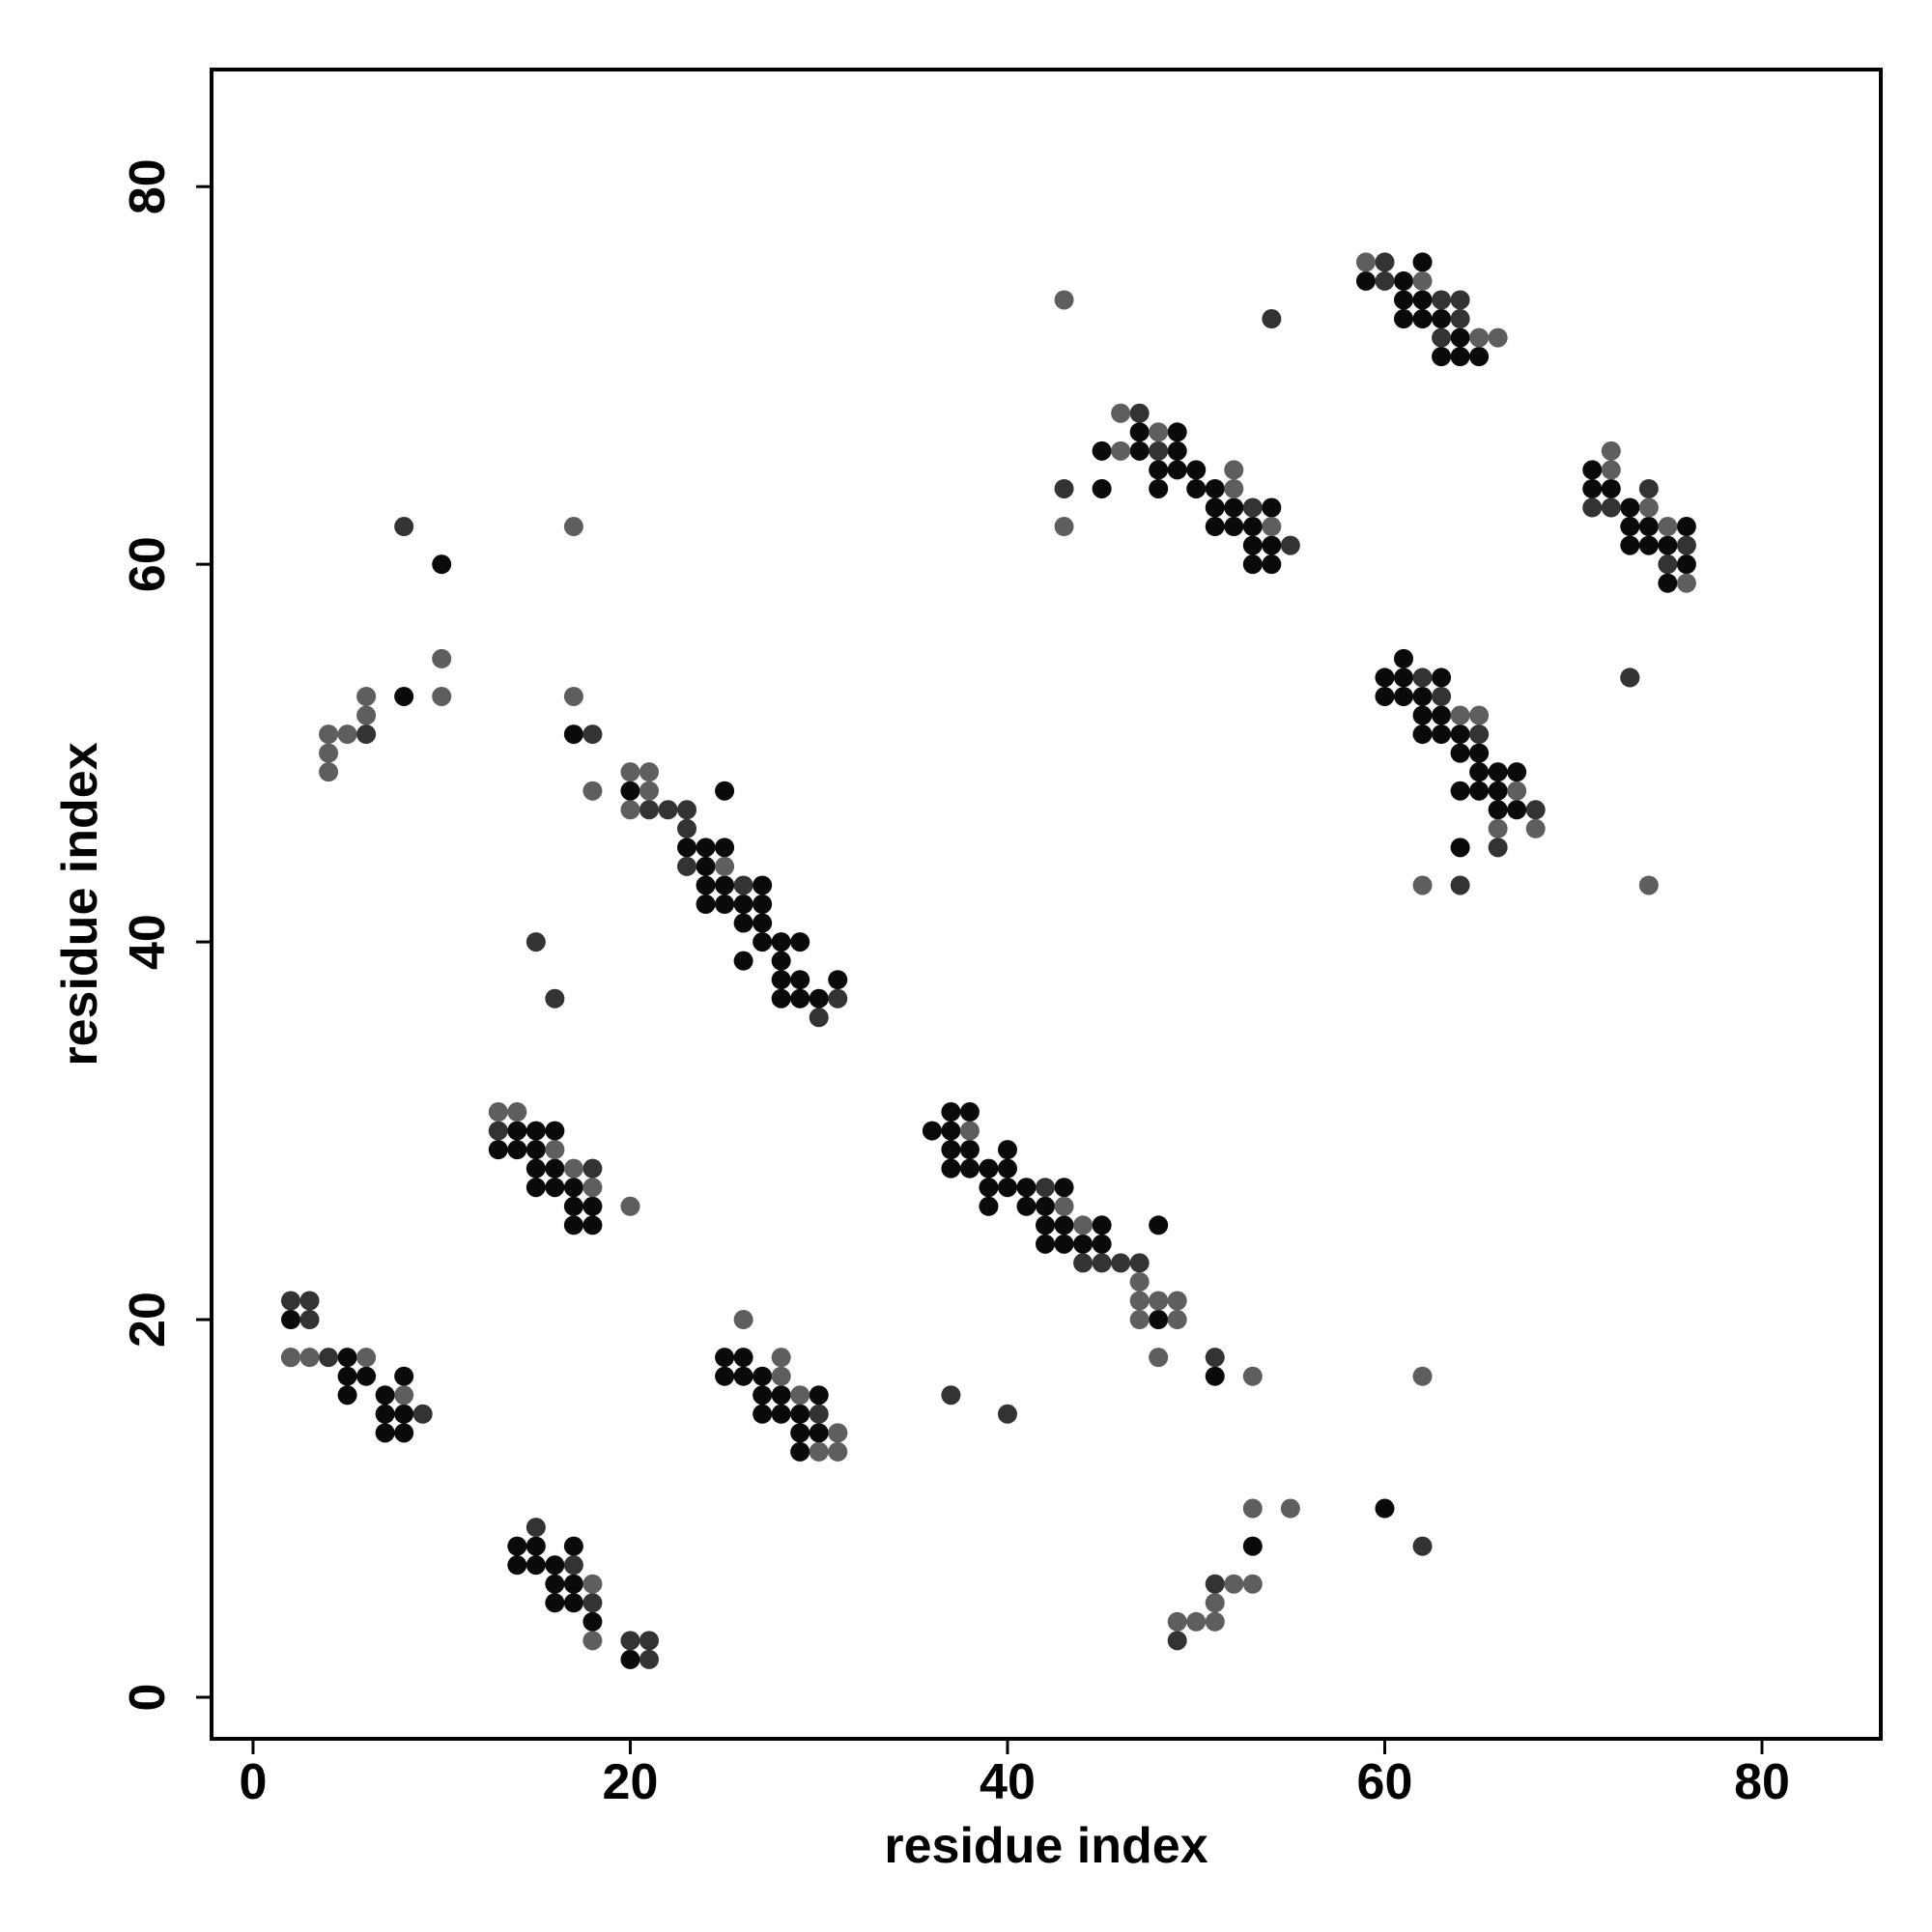  What do you see at coordinates (1008, 1782) in the screenshot?
I see `x-tick-label: 40` at bounding box center [1008, 1782].